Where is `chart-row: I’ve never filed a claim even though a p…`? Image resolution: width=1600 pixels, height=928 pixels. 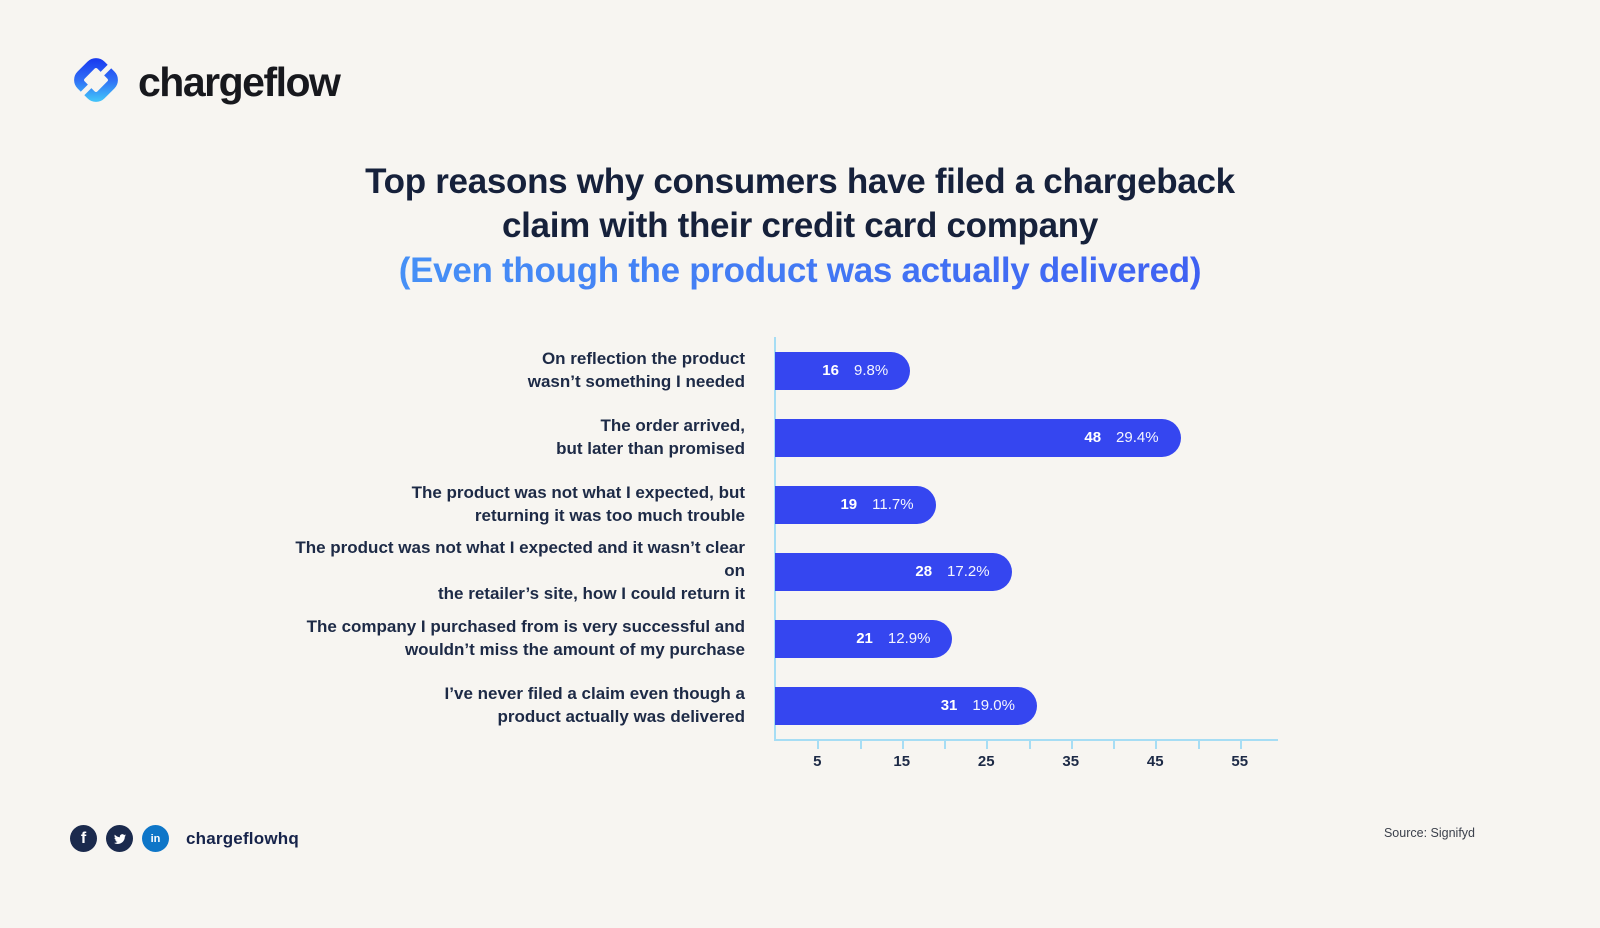
chart-row: I’ve never filed a claim even though a p… is located at coordinates (800, 705).